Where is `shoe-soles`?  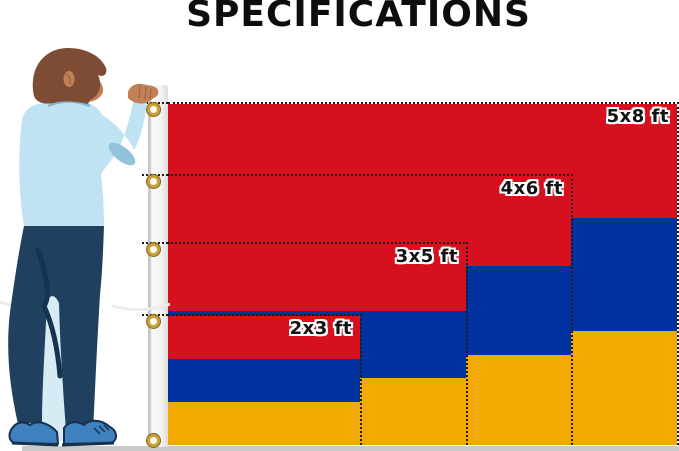
shoe-soles is located at coordinates (63, 444).